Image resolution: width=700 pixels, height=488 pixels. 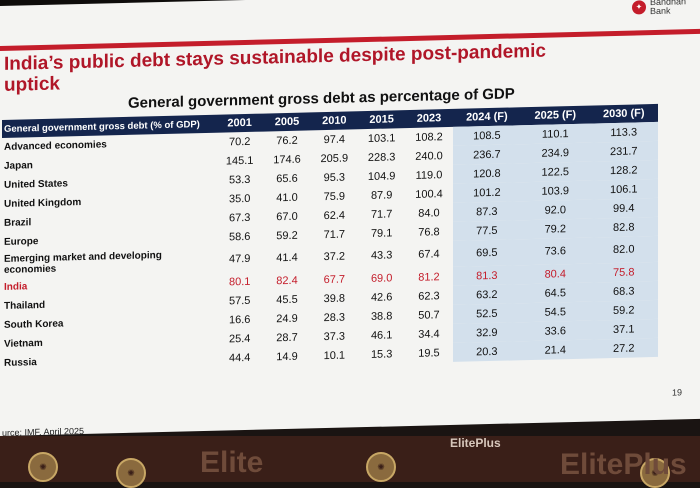 What do you see at coordinates (334, 177) in the screenshot?
I see `table-cell: 95.3` at bounding box center [334, 177].